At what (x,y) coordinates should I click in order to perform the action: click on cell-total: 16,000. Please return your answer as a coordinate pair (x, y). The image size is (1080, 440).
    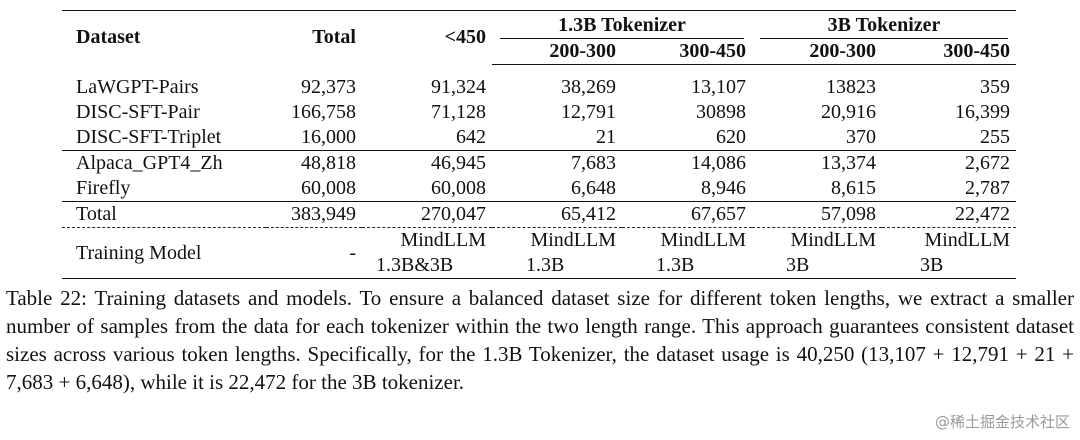
    Looking at the image, I should click on (328, 137).